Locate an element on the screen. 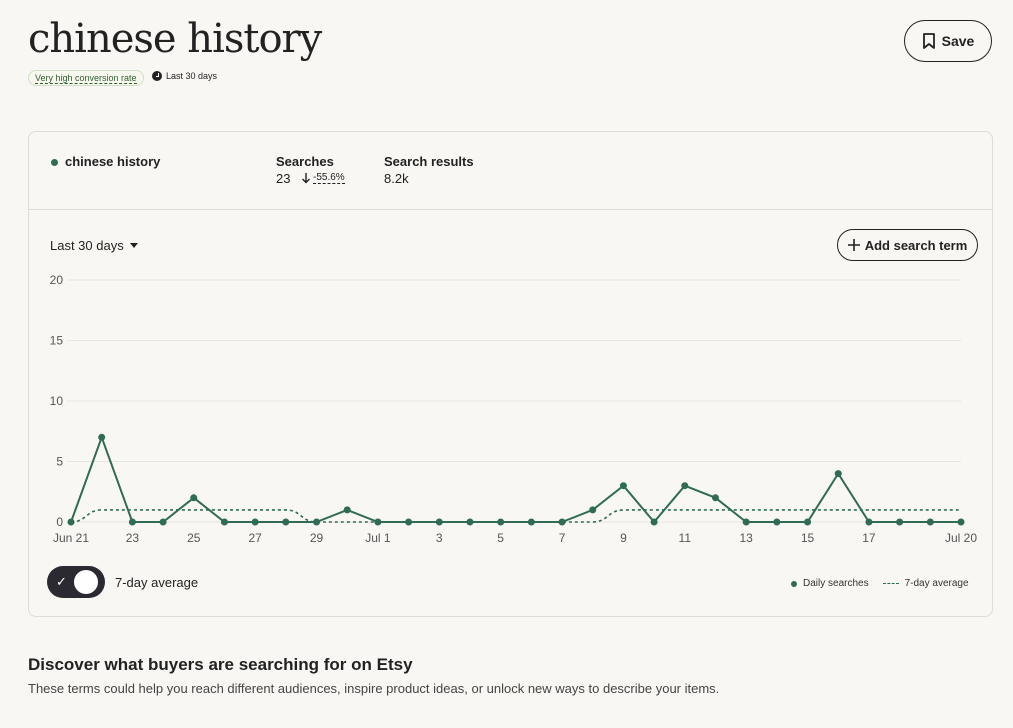  legend-daily-marker is located at coordinates (794, 583).